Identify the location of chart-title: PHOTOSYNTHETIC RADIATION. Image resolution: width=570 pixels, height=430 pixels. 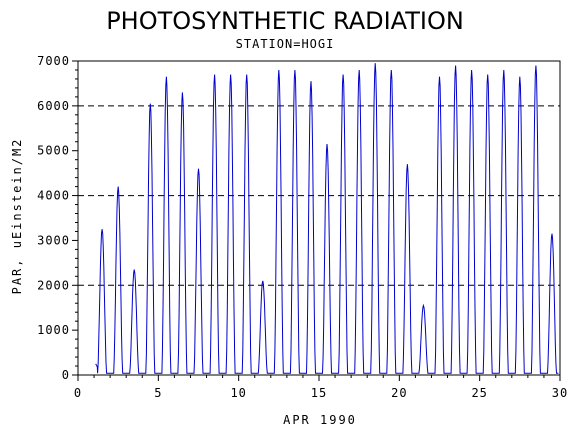
(285, 21).